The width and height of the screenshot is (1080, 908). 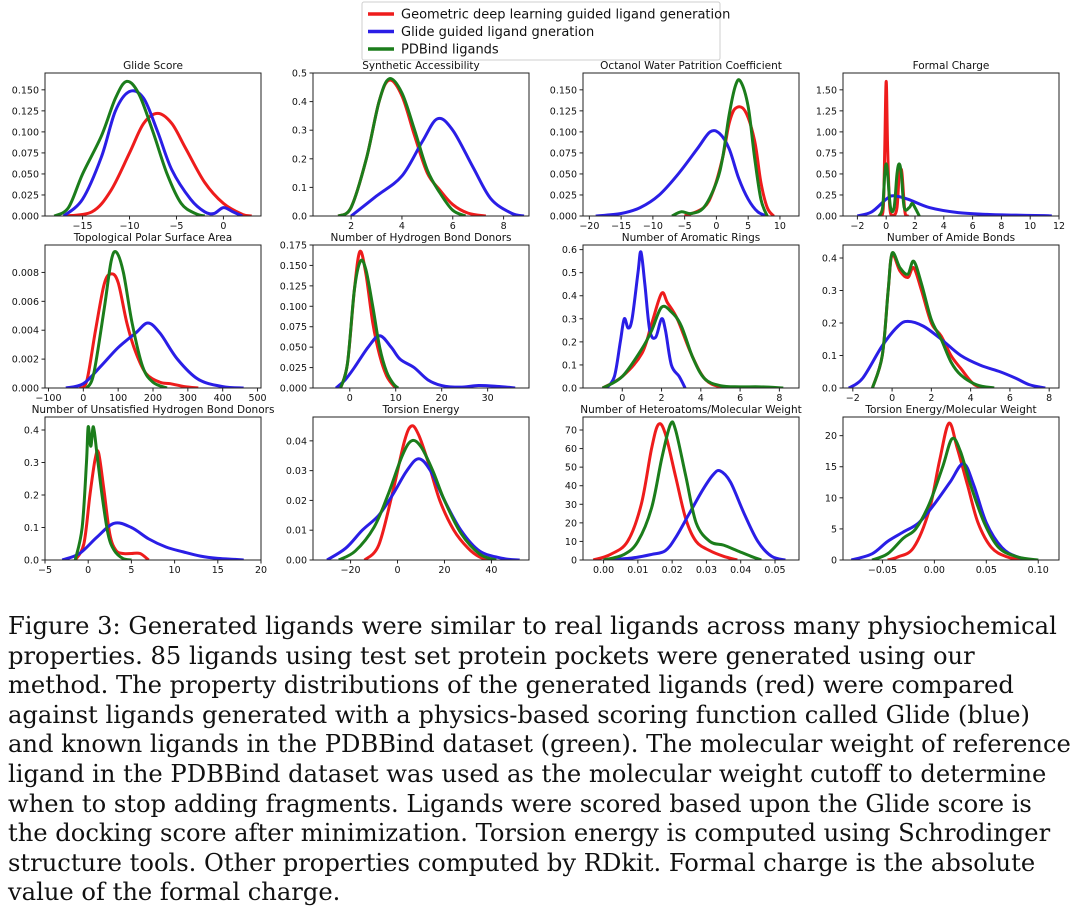 What do you see at coordinates (571, 486) in the screenshot?
I see `y-tick-label: 40` at bounding box center [571, 486].